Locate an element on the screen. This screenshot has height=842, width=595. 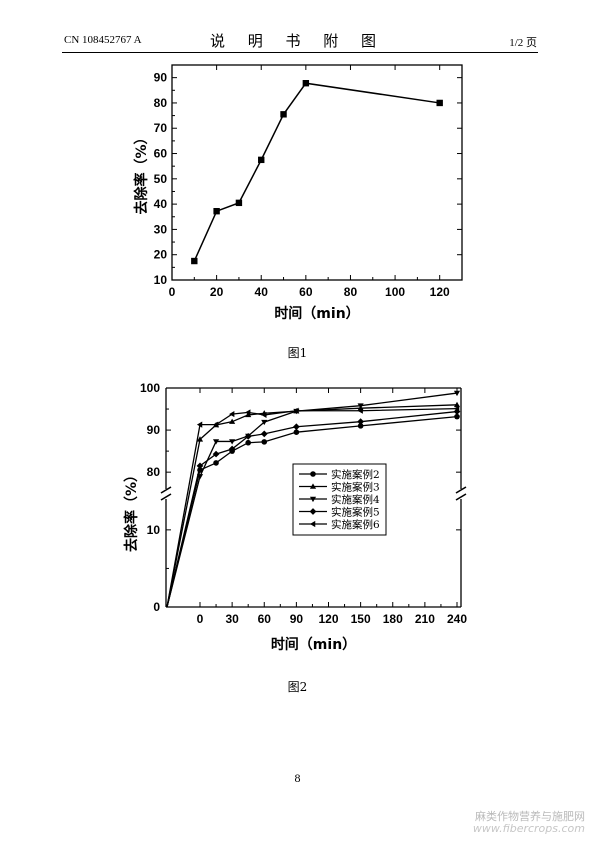
document-section-title: 说 明 书 附 图 is located at coordinates (297, 41).